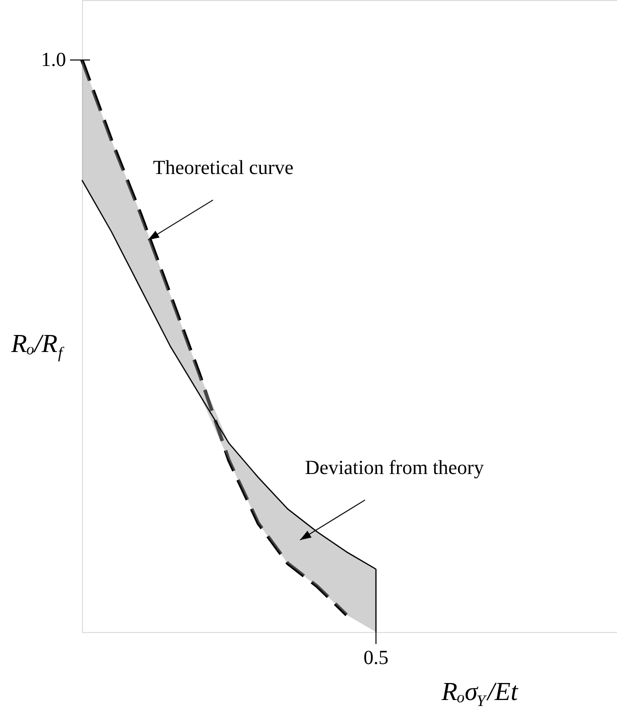 The width and height of the screenshot is (617, 719). I want to click on annotation: Theoretical curve, so click(223, 168).